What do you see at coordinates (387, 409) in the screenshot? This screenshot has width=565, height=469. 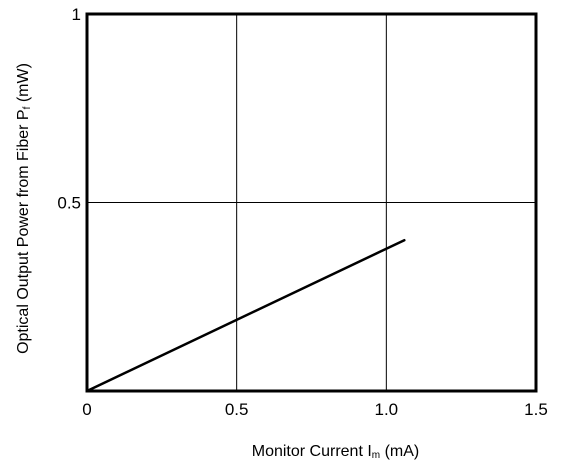 I see `x-tick-label-2: 1.0` at bounding box center [387, 409].